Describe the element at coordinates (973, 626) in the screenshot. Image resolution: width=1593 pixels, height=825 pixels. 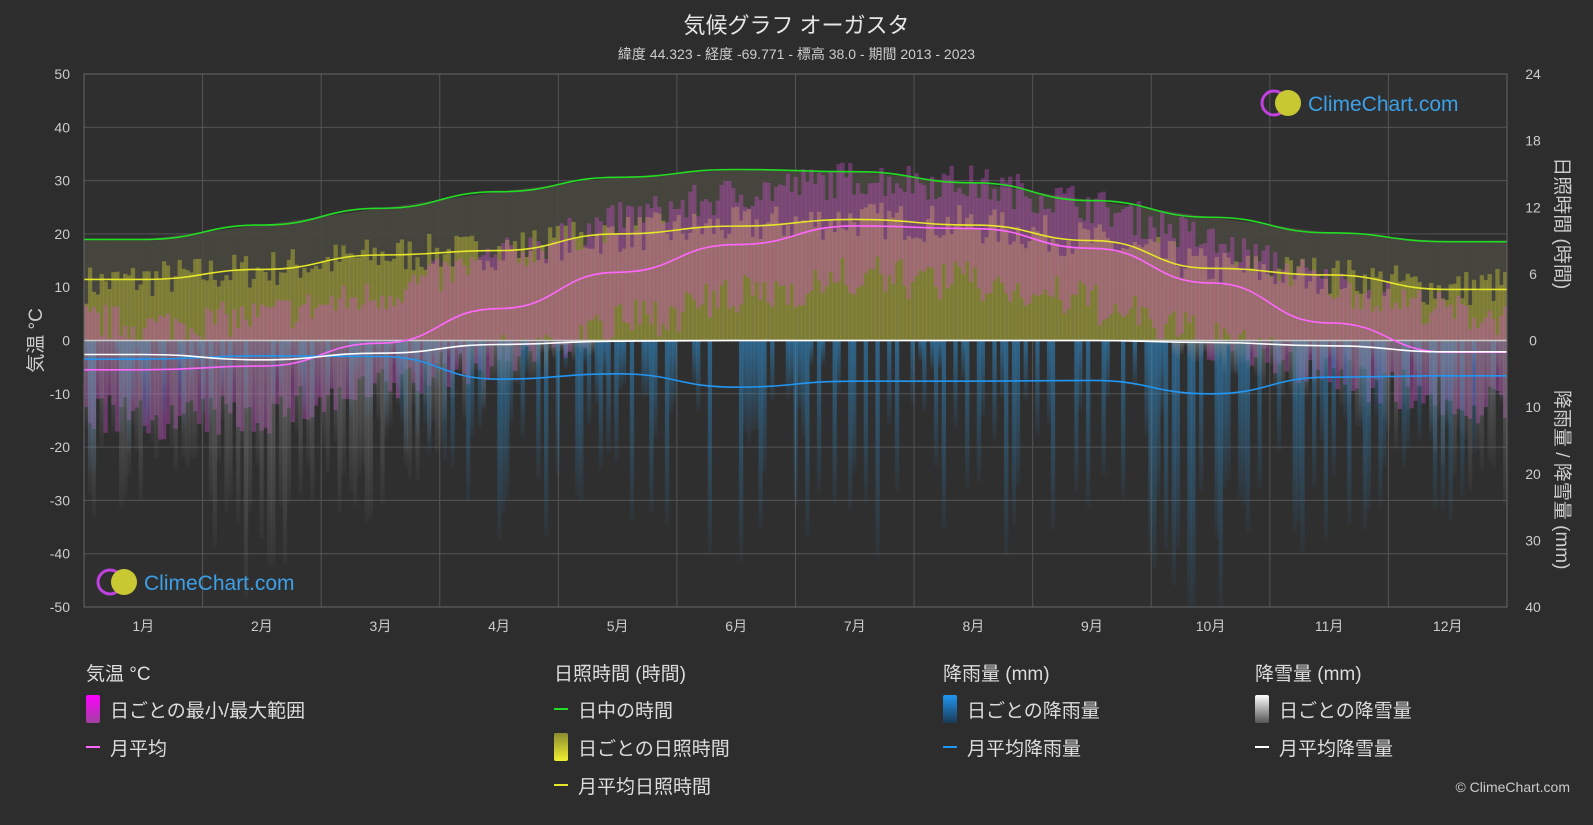
I see `tick-label-month: 8月` at that location.